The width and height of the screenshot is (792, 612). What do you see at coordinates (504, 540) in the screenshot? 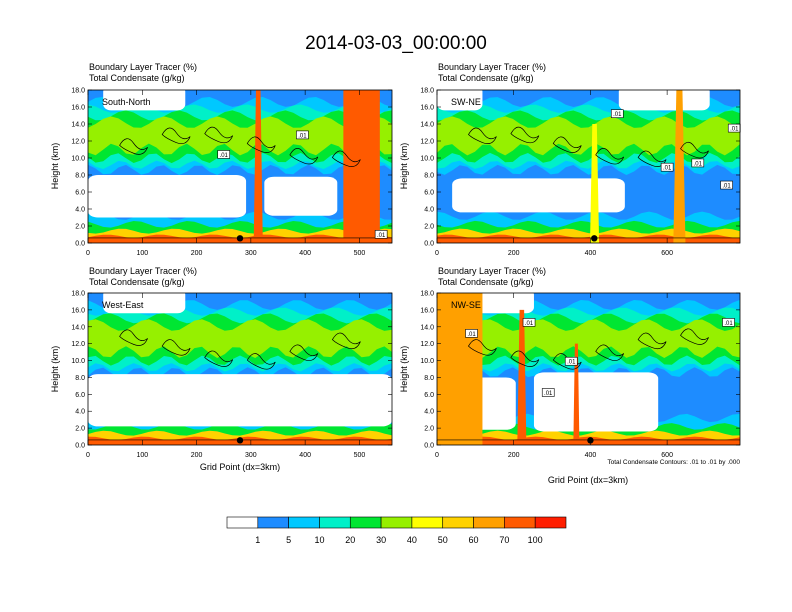
I see `colorbar-label: 70` at bounding box center [504, 540].